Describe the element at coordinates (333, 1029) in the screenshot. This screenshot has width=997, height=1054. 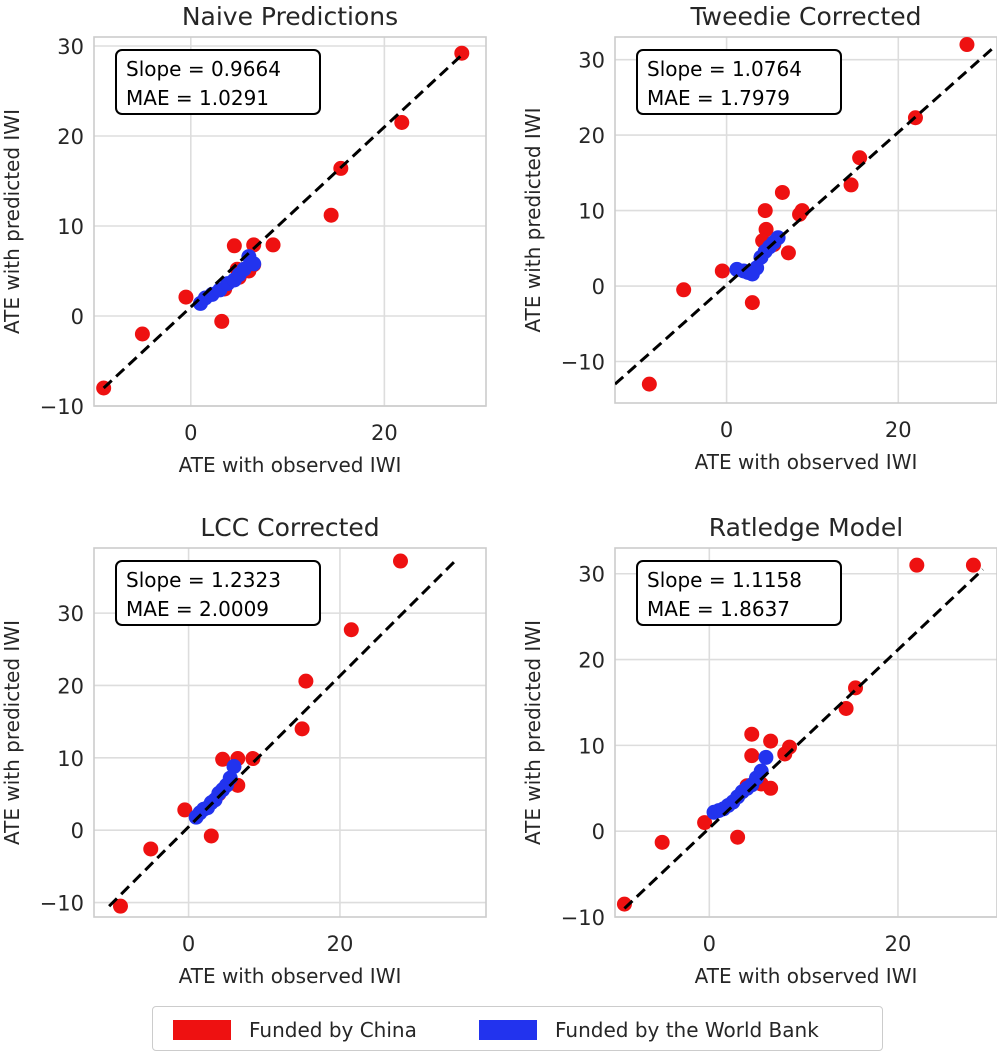
I see `legend-label-china: Funded by China` at that location.